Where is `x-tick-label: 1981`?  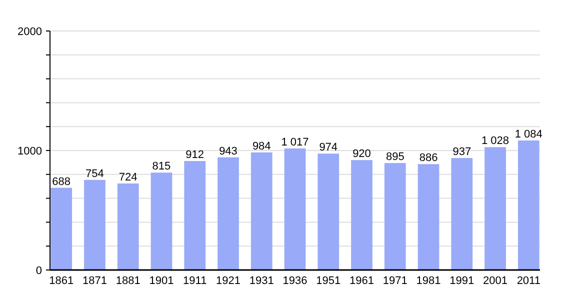
x-tick-label: 1981 is located at coordinates (428, 281).